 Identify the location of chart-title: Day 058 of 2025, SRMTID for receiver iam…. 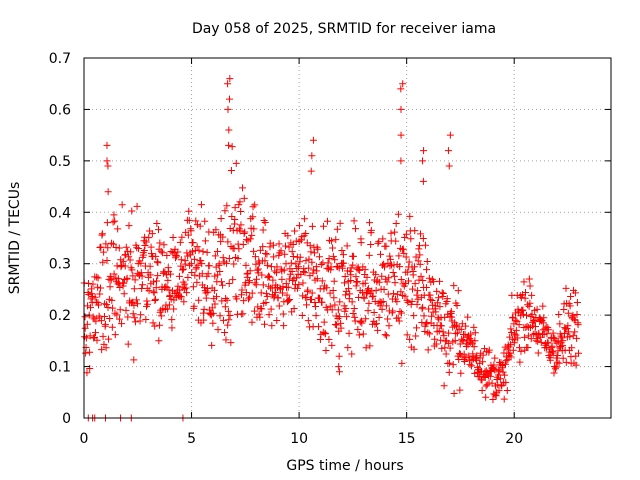
(344, 29).